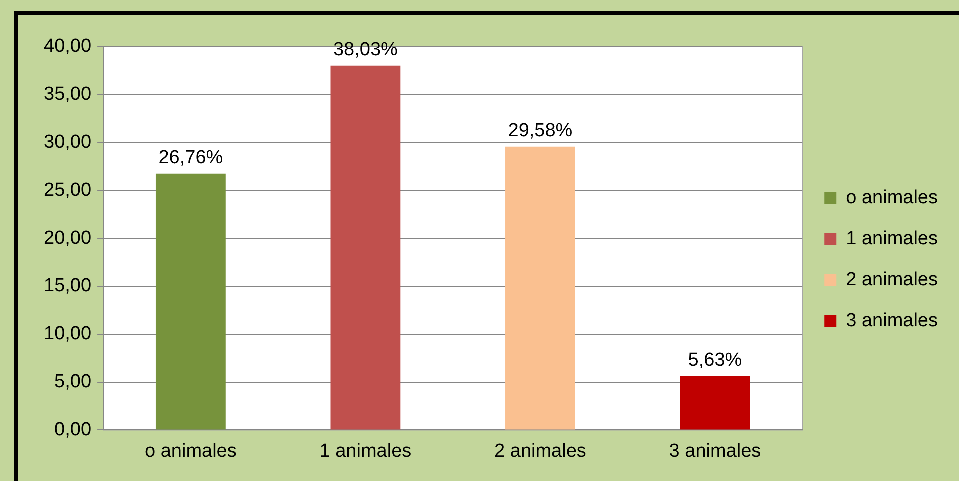 The height and width of the screenshot is (481, 959). What do you see at coordinates (191, 158) in the screenshot?
I see `data-label: 26,76%` at bounding box center [191, 158].